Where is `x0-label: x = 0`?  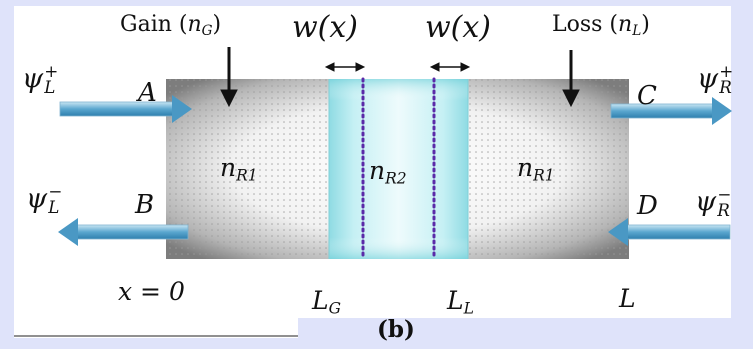 x0-label: x = 0 is located at coordinates (151, 291).